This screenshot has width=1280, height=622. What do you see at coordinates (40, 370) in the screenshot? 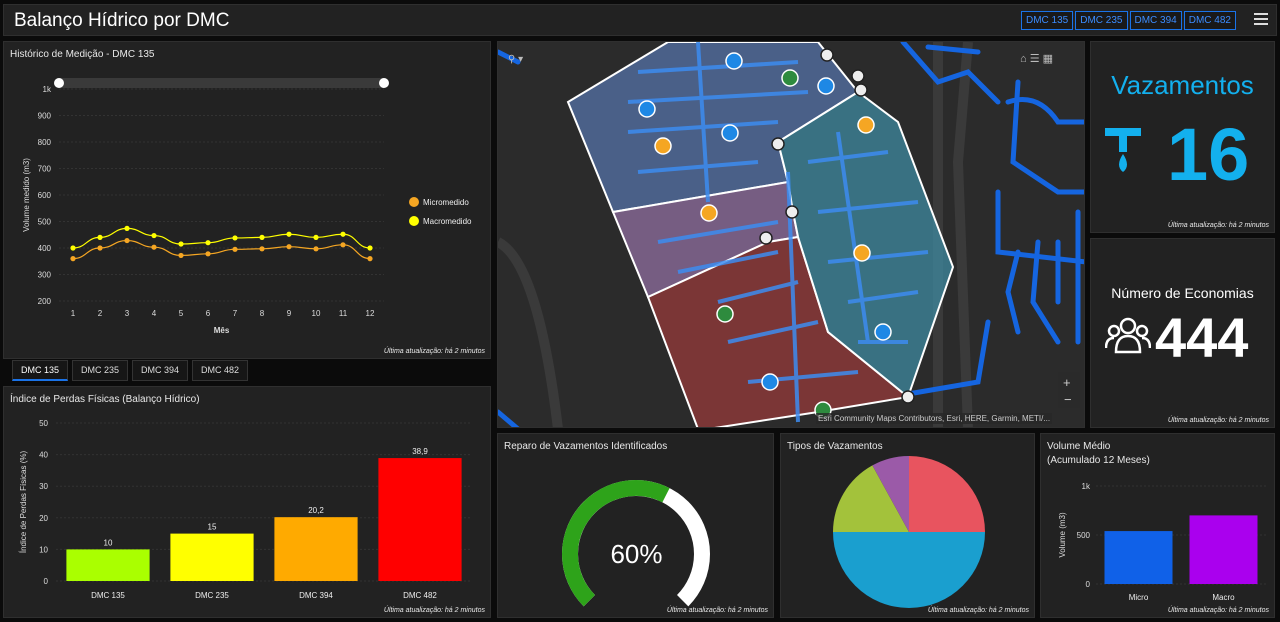
I see `tab-dmc135: DMC 135` at bounding box center [40, 370].